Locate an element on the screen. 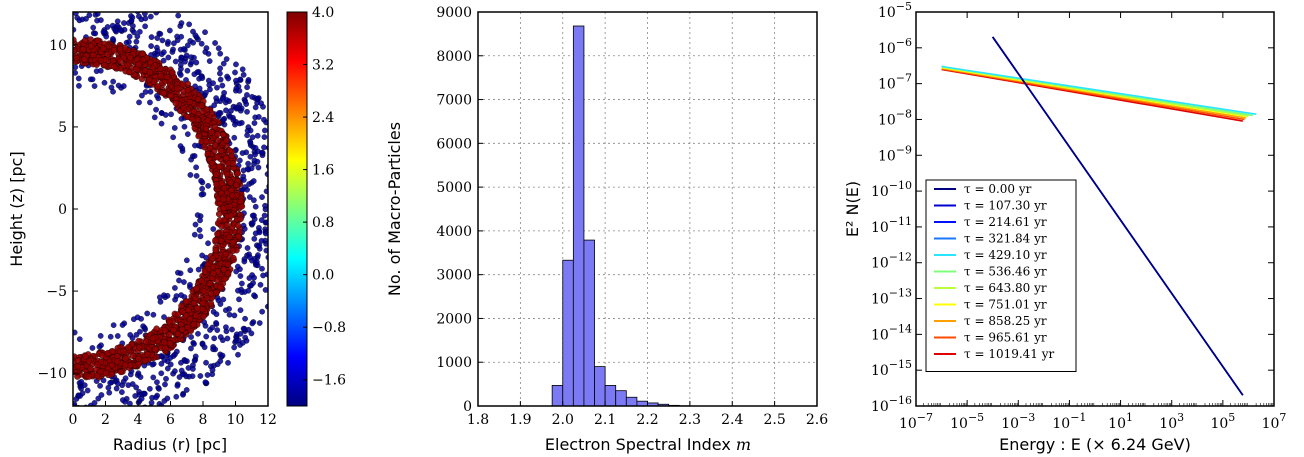 This screenshot has height=457, width=1304. spectrum-x-tick: 10⁻⁵ is located at coordinates (967, 421).